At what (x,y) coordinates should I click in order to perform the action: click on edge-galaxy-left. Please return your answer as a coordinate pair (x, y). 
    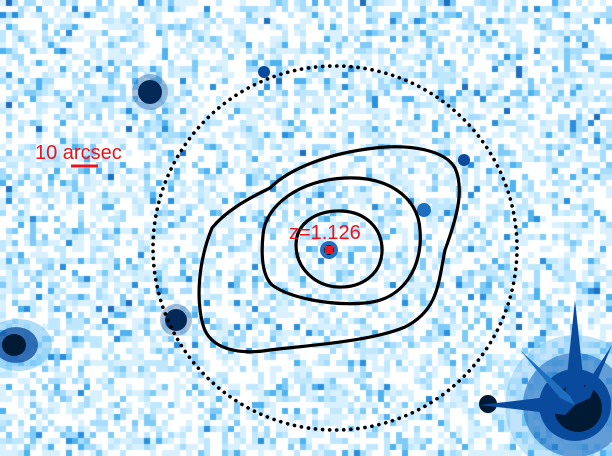
    Looking at the image, I should click on (26, 345).